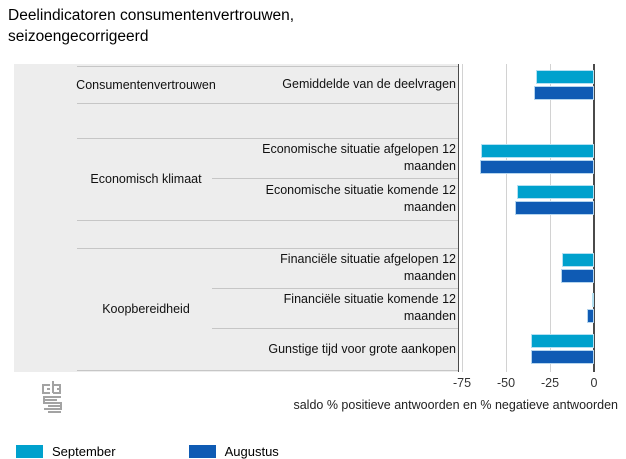 The image size is (626, 459). What do you see at coordinates (202, 451) in the screenshot?
I see `legend-swatch-augustus` at bounding box center [202, 451].